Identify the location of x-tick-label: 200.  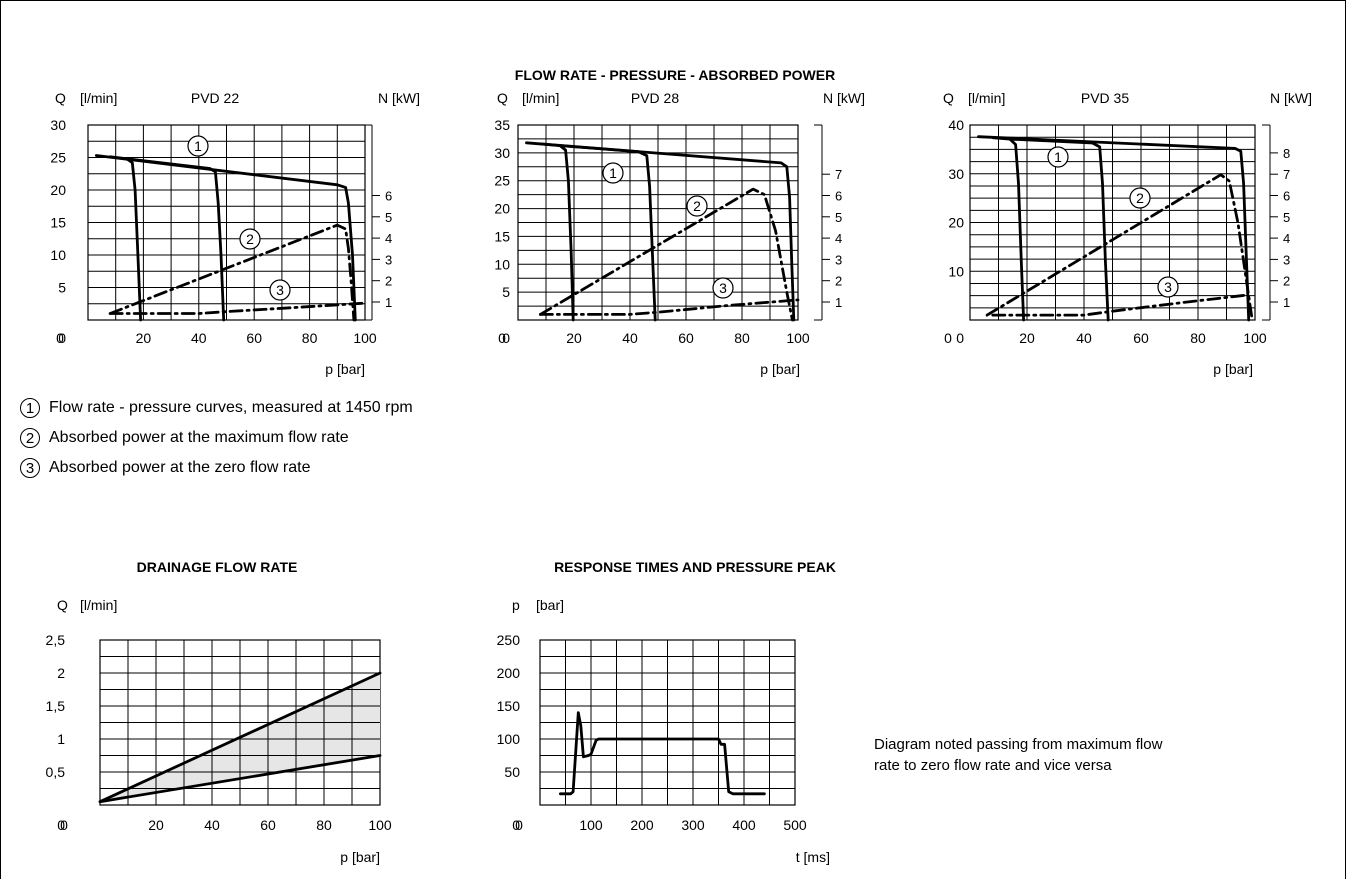
(642, 825).